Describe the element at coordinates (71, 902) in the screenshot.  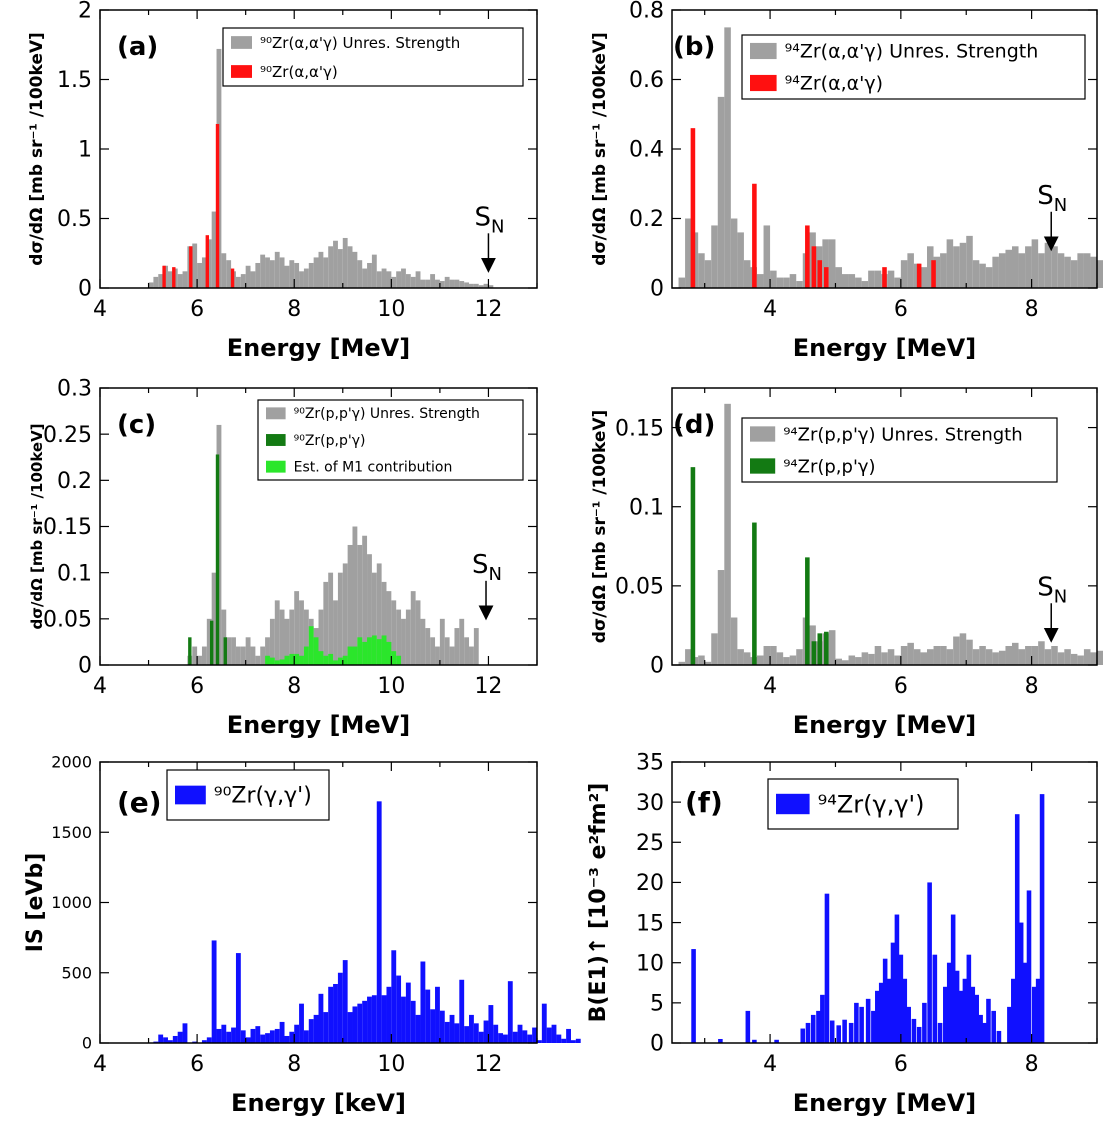
I see `y-tick-label: 1000` at that location.